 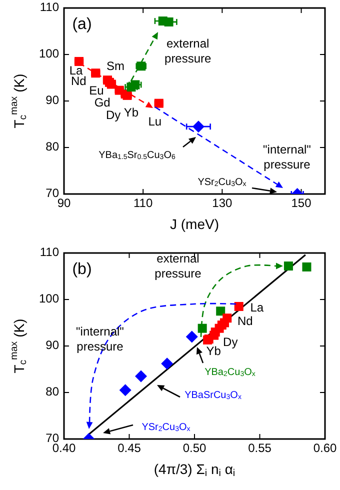 What do you see at coordinates (222, 203) in the screenshot?
I see `x-tick-label: 130` at bounding box center [222, 203].